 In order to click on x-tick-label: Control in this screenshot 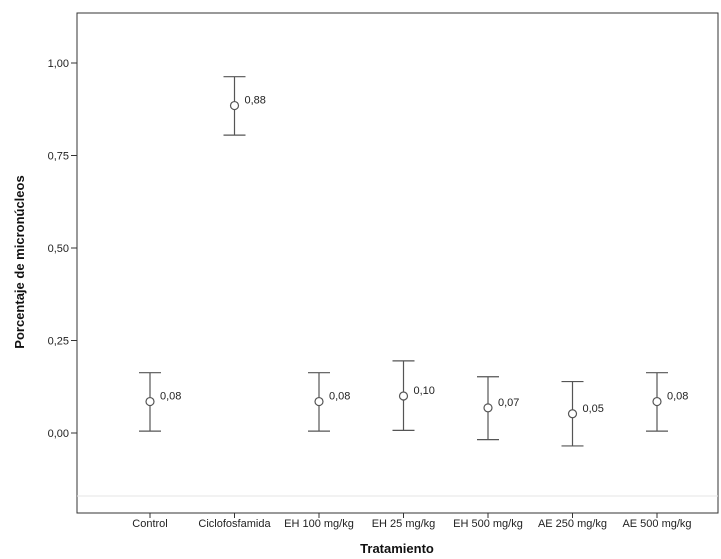, I will do `click(149, 524)`.